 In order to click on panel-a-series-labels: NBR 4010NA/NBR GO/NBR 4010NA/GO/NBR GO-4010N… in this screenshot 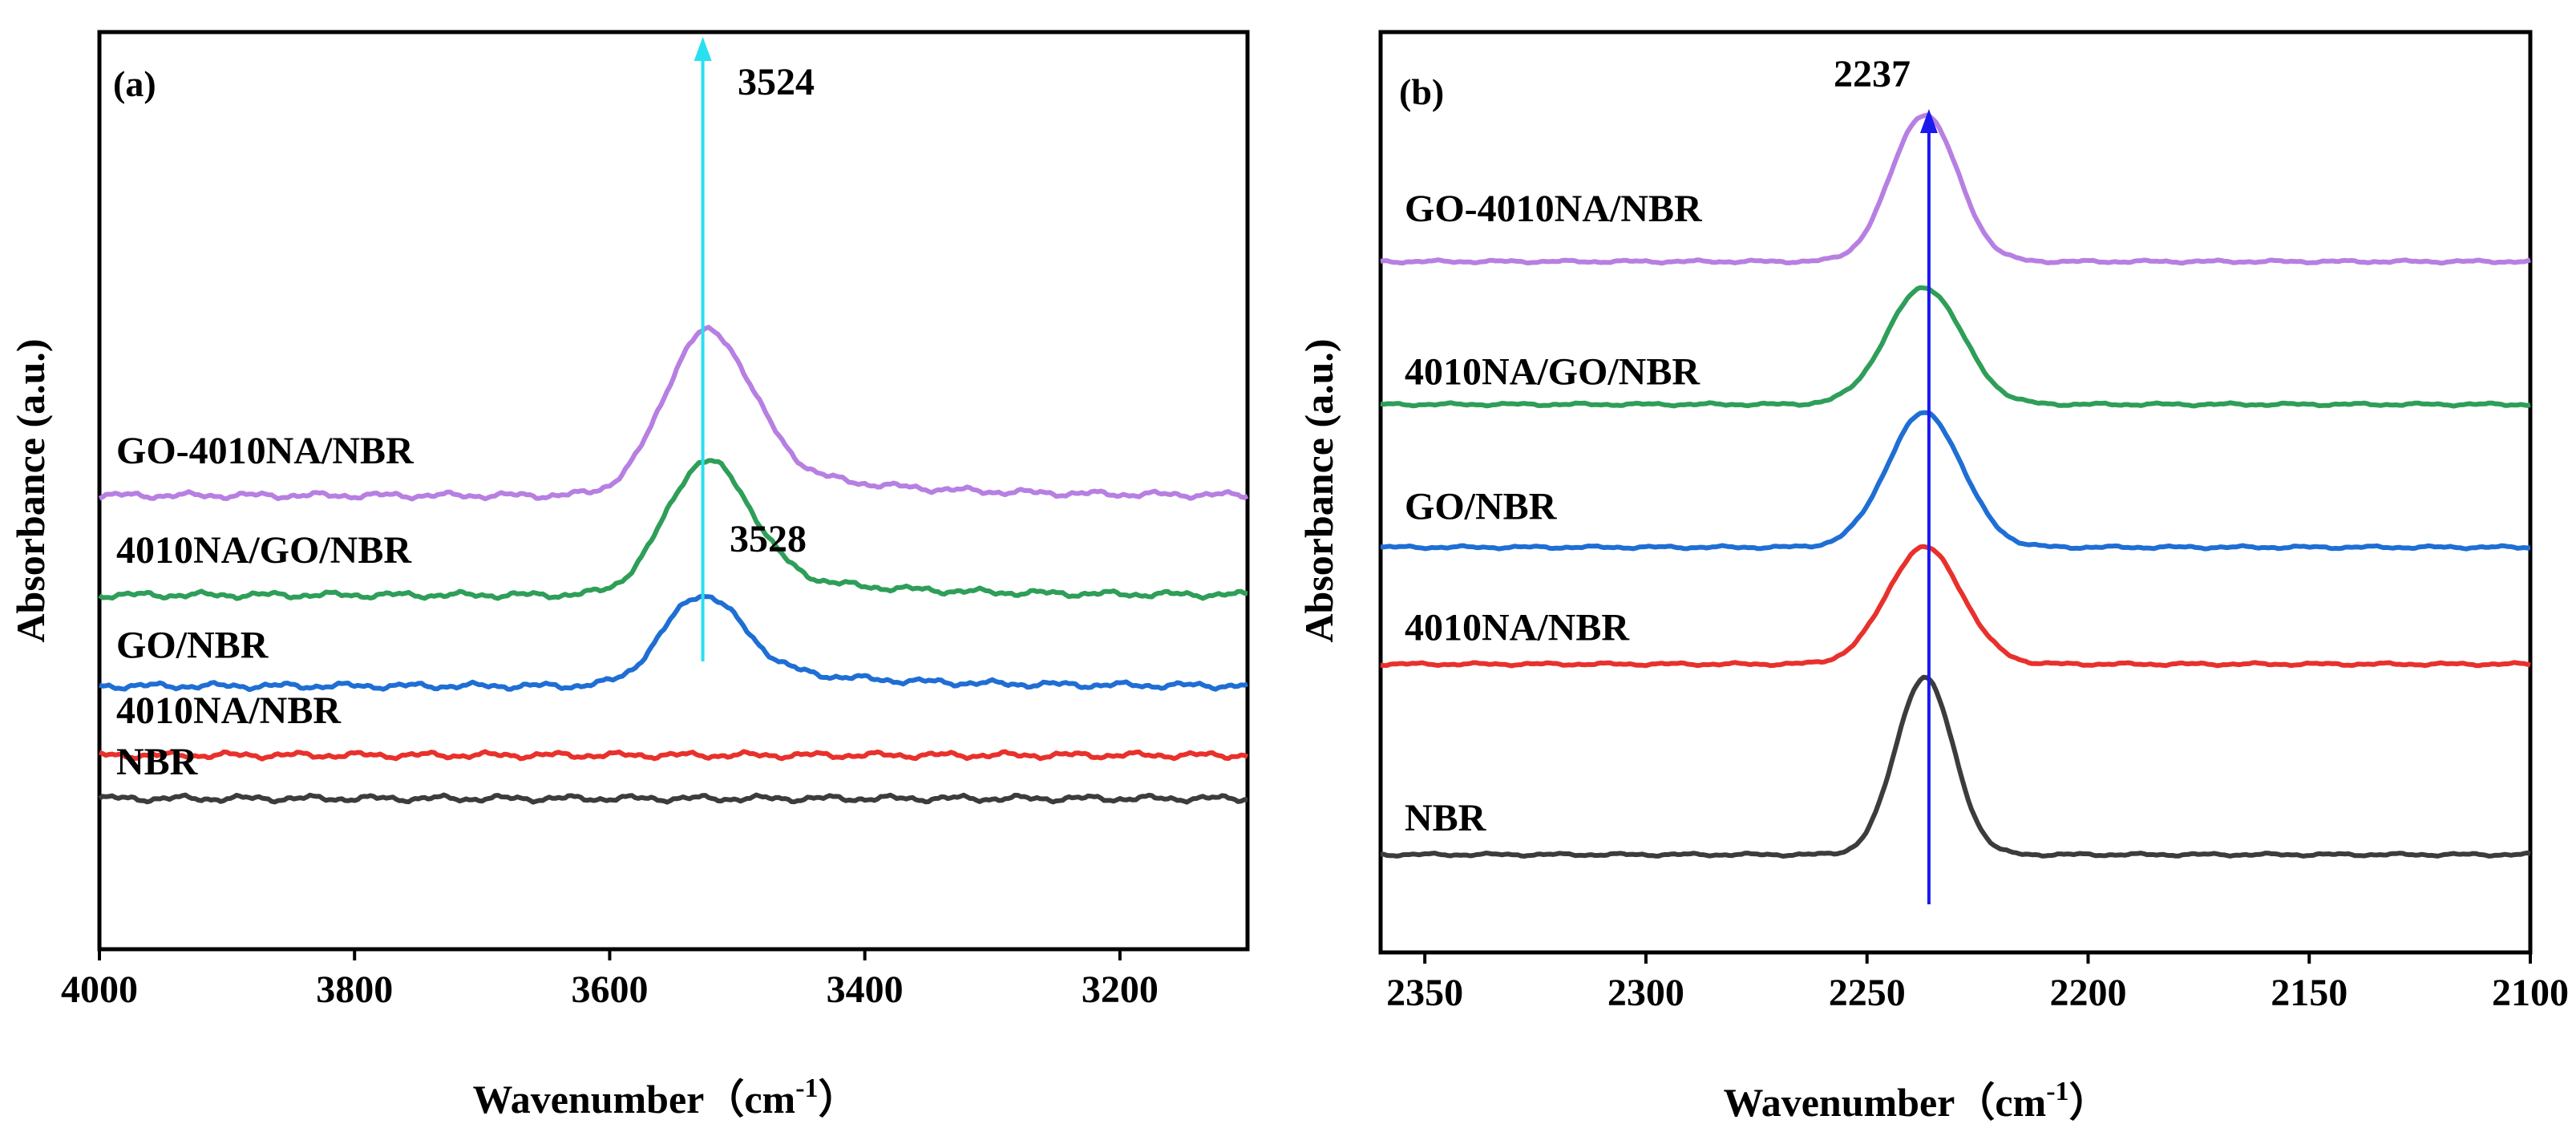, I will do `click(265, 606)`.